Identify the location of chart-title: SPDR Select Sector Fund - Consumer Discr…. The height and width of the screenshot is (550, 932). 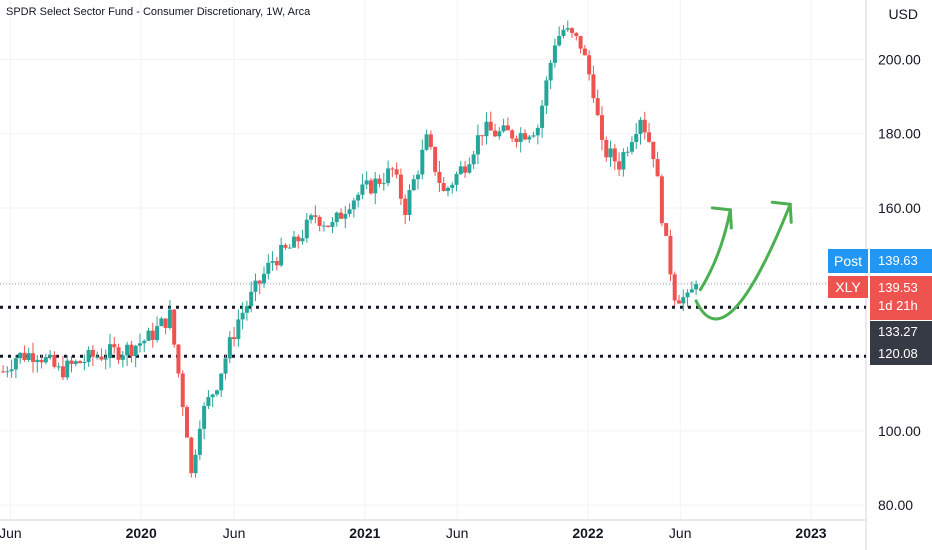
(158, 12).